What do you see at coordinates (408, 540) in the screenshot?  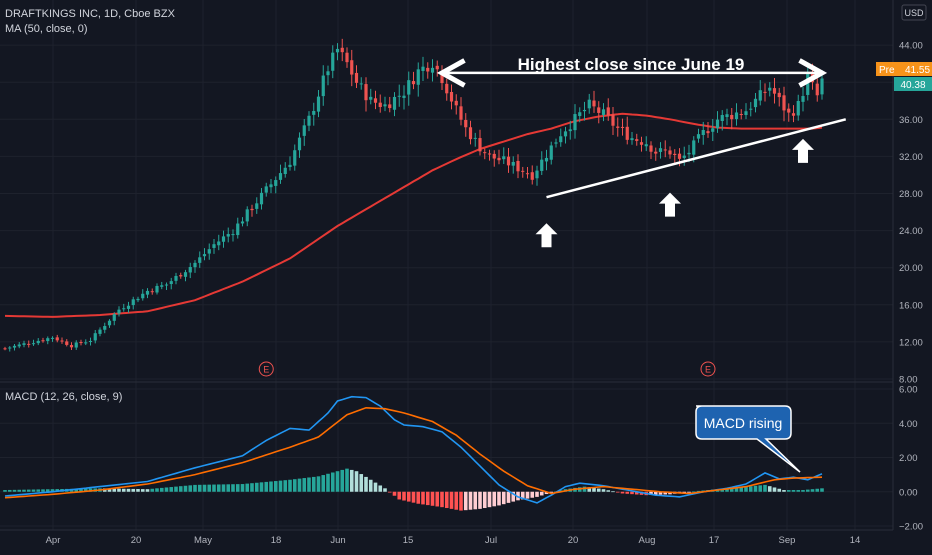 I see `time-tick-label: 15` at bounding box center [408, 540].